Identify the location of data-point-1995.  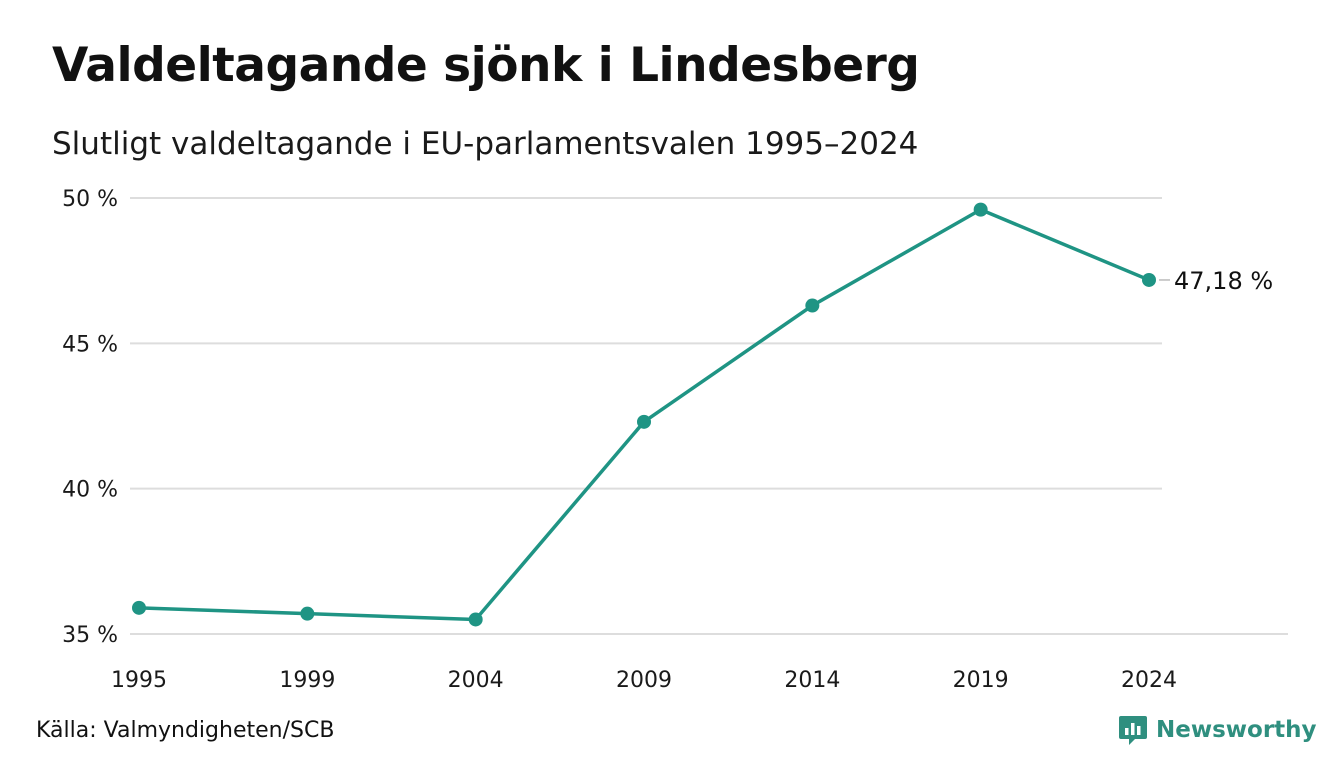
(139, 607).